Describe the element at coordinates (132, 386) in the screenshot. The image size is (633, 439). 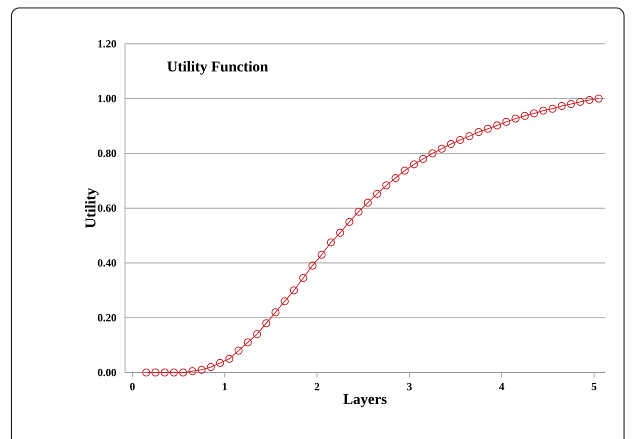
I see `x-tick-label: 0` at that location.